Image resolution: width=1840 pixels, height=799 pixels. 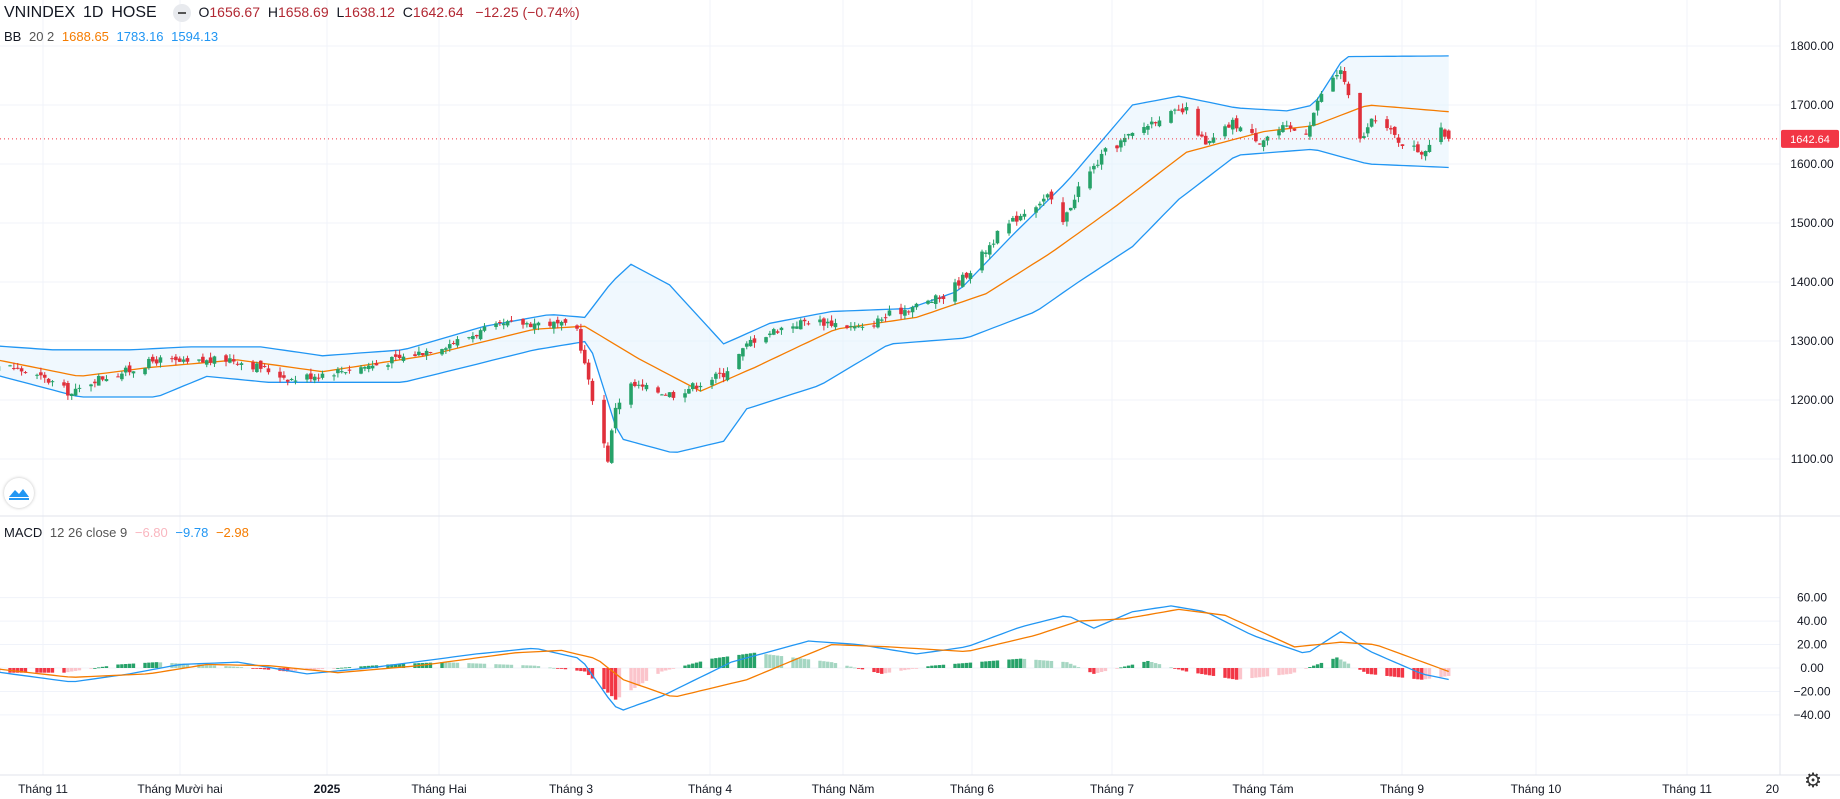 I want to click on bb-params: 20 2, so click(x=41, y=36).